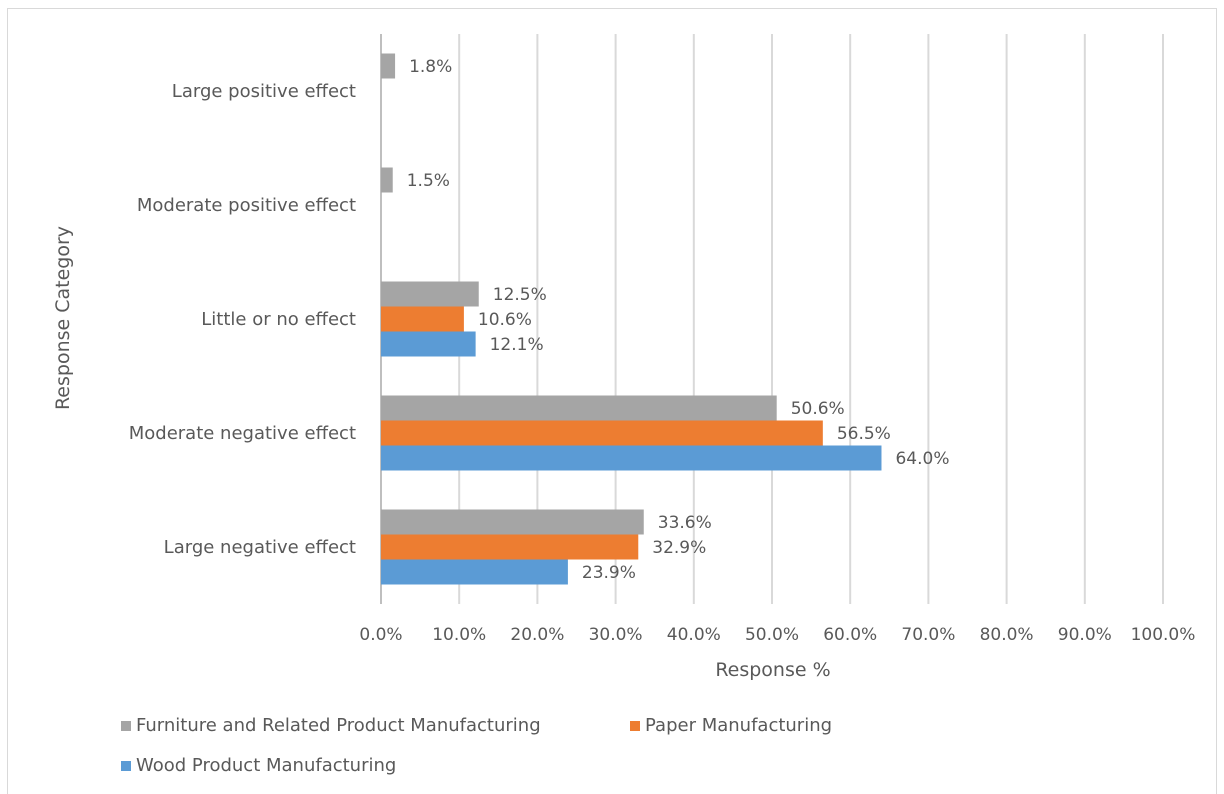 Image resolution: width=1224 pixels, height=794 pixels. I want to click on category-label: Large positive effect, so click(264, 91).